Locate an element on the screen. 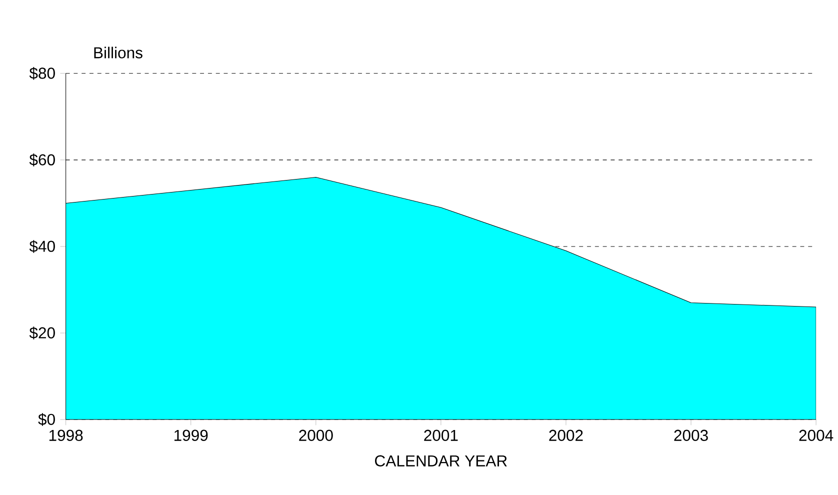 The image size is (838, 495). x-tick-label: 1999 is located at coordinates (191, 436).